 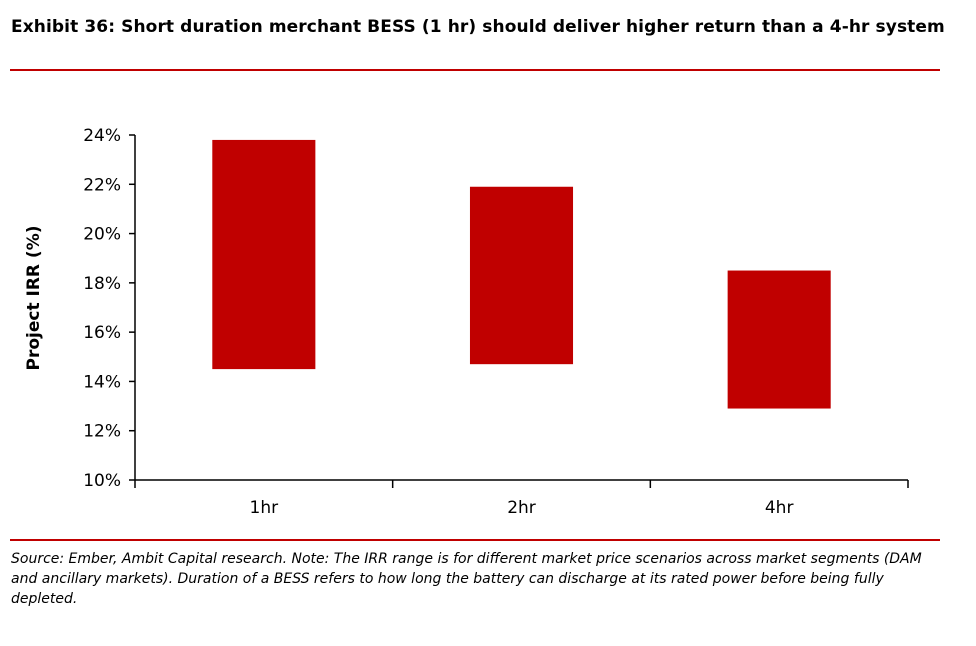 I want to click on x-tick-label: 1hr, so click(x=264, y=508).